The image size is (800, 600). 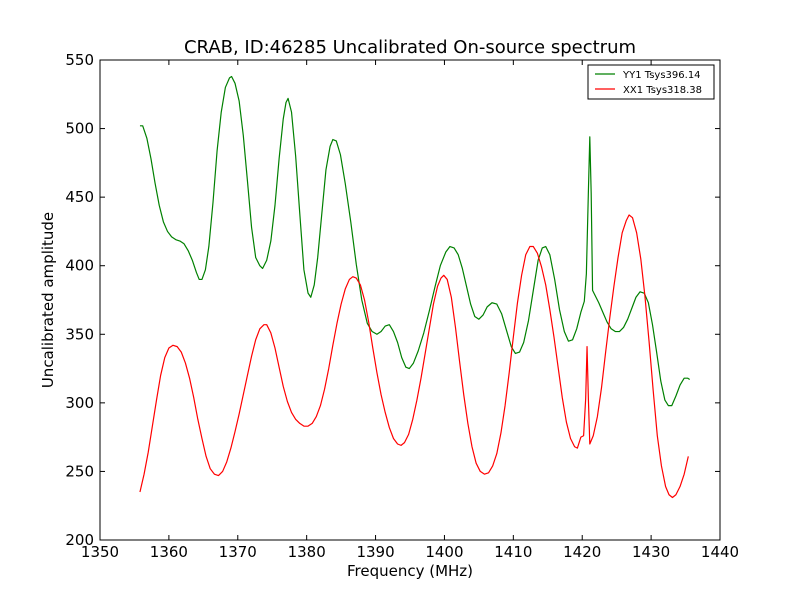 I want to click on y-tick-label: 200, so click(x=79, y=540).